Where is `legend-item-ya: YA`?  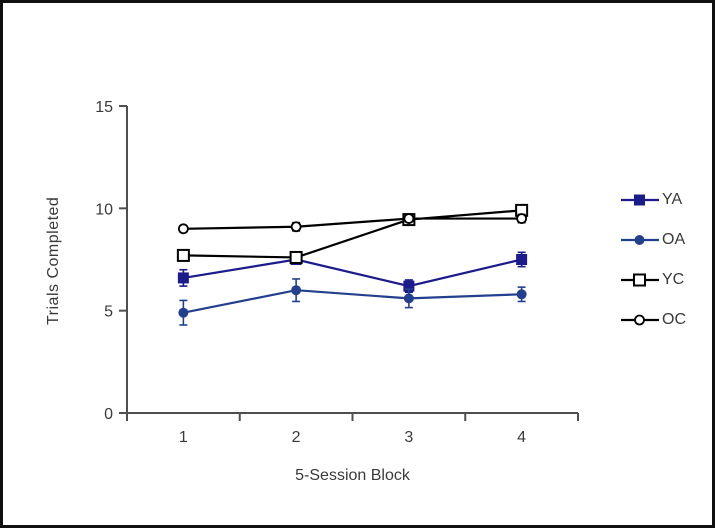 legend-item-ya: YA is located at coordinates (653, 200).